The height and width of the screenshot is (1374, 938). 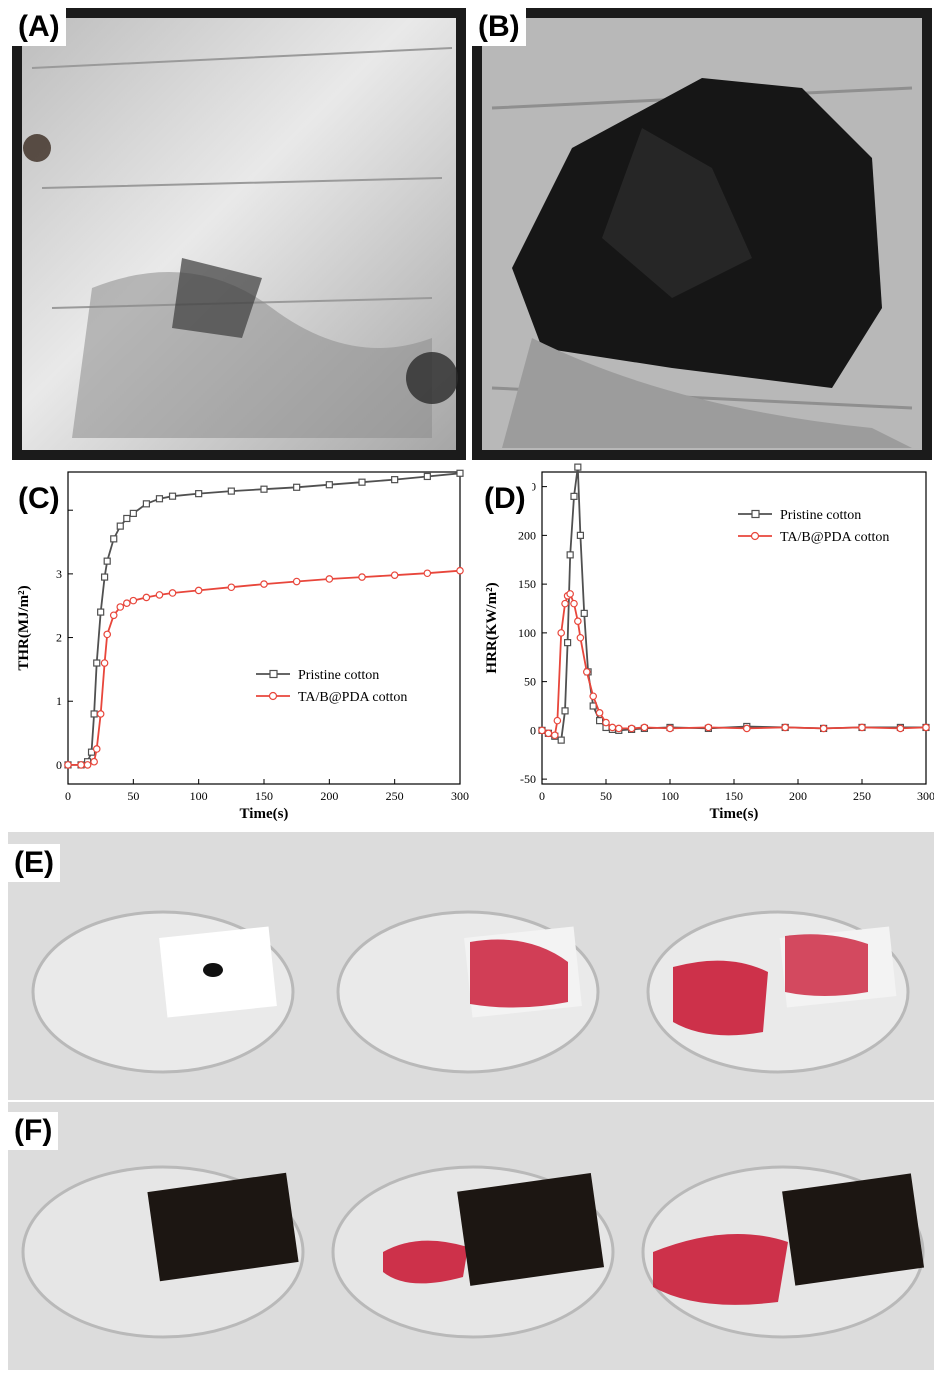 I want to click on panel-label-e: (E), so click(x=34, y=863).